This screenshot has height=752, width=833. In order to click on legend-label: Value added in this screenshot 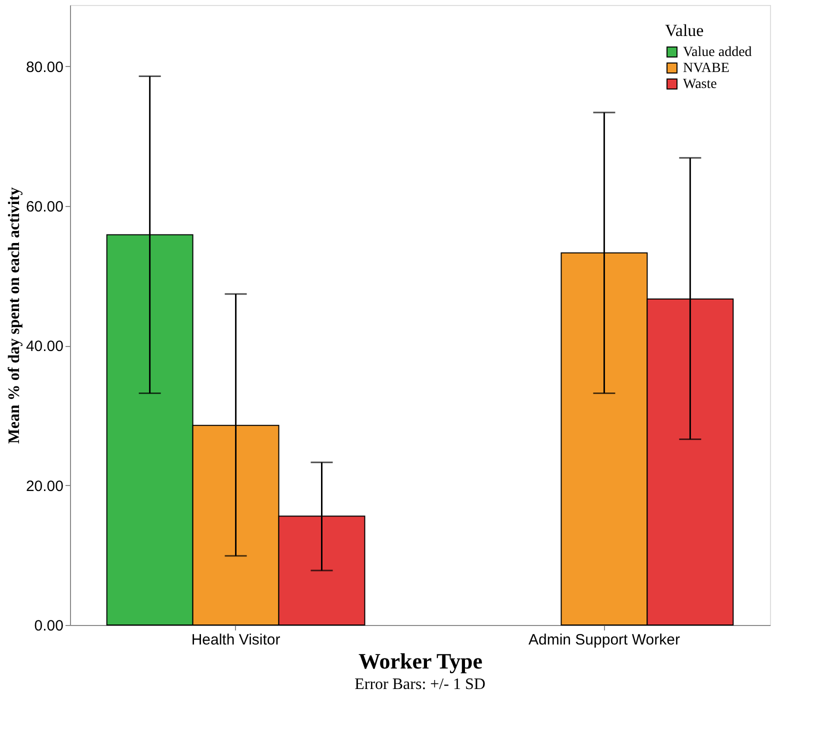, I will do `click(717, 52)`.